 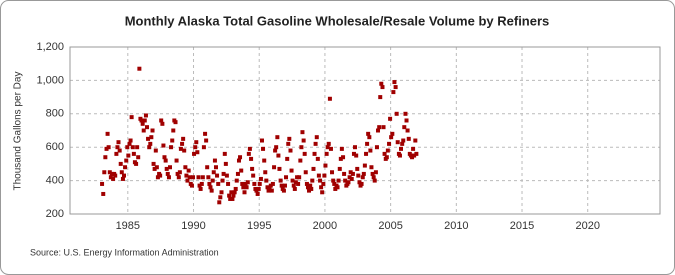 I want to click on y-tick-label: 800, so click(x=55, y=114).